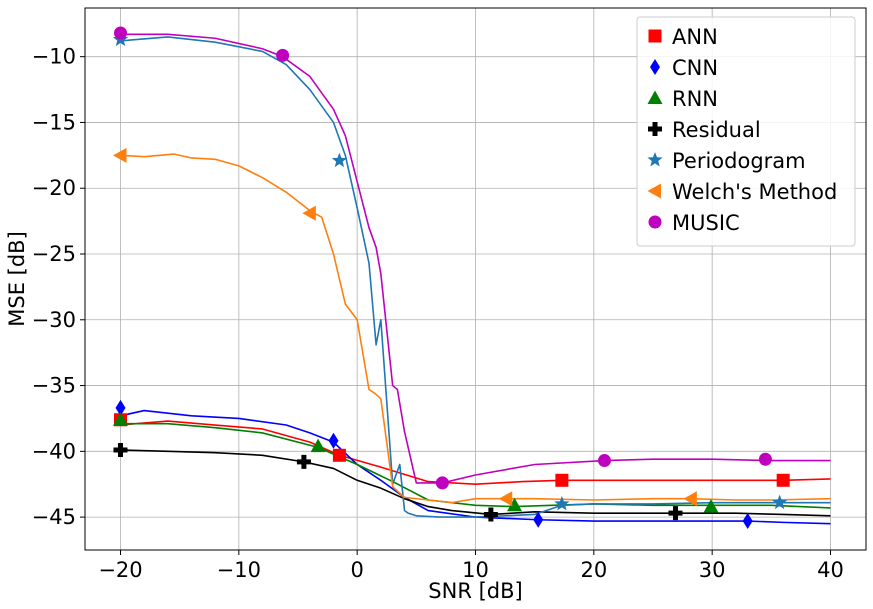 Image resolution: width=873 pixels, height=609 pixels. I want to click on legend-marker-cnn, so click(655, 67).